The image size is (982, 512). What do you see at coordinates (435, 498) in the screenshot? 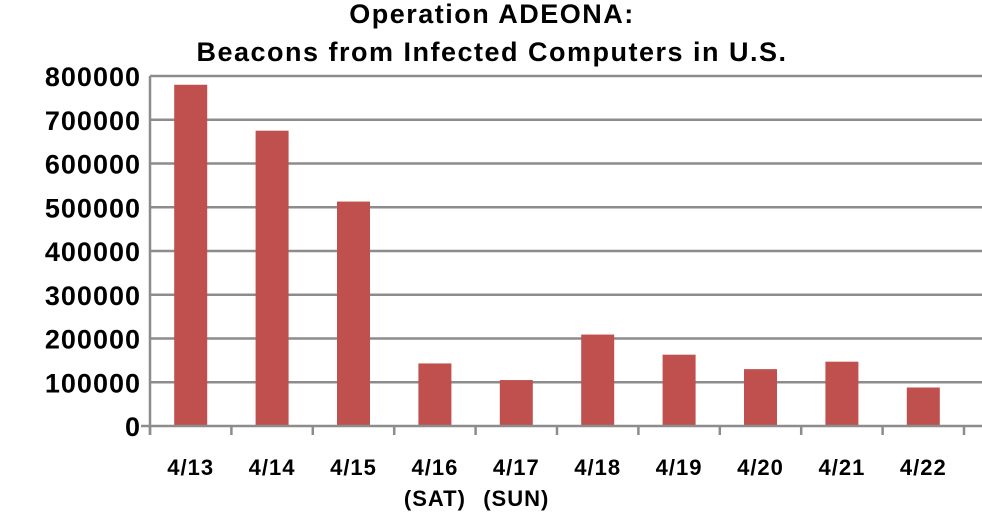
I see `x-sublabel: (SAT)` at bounding box center [435, 498].